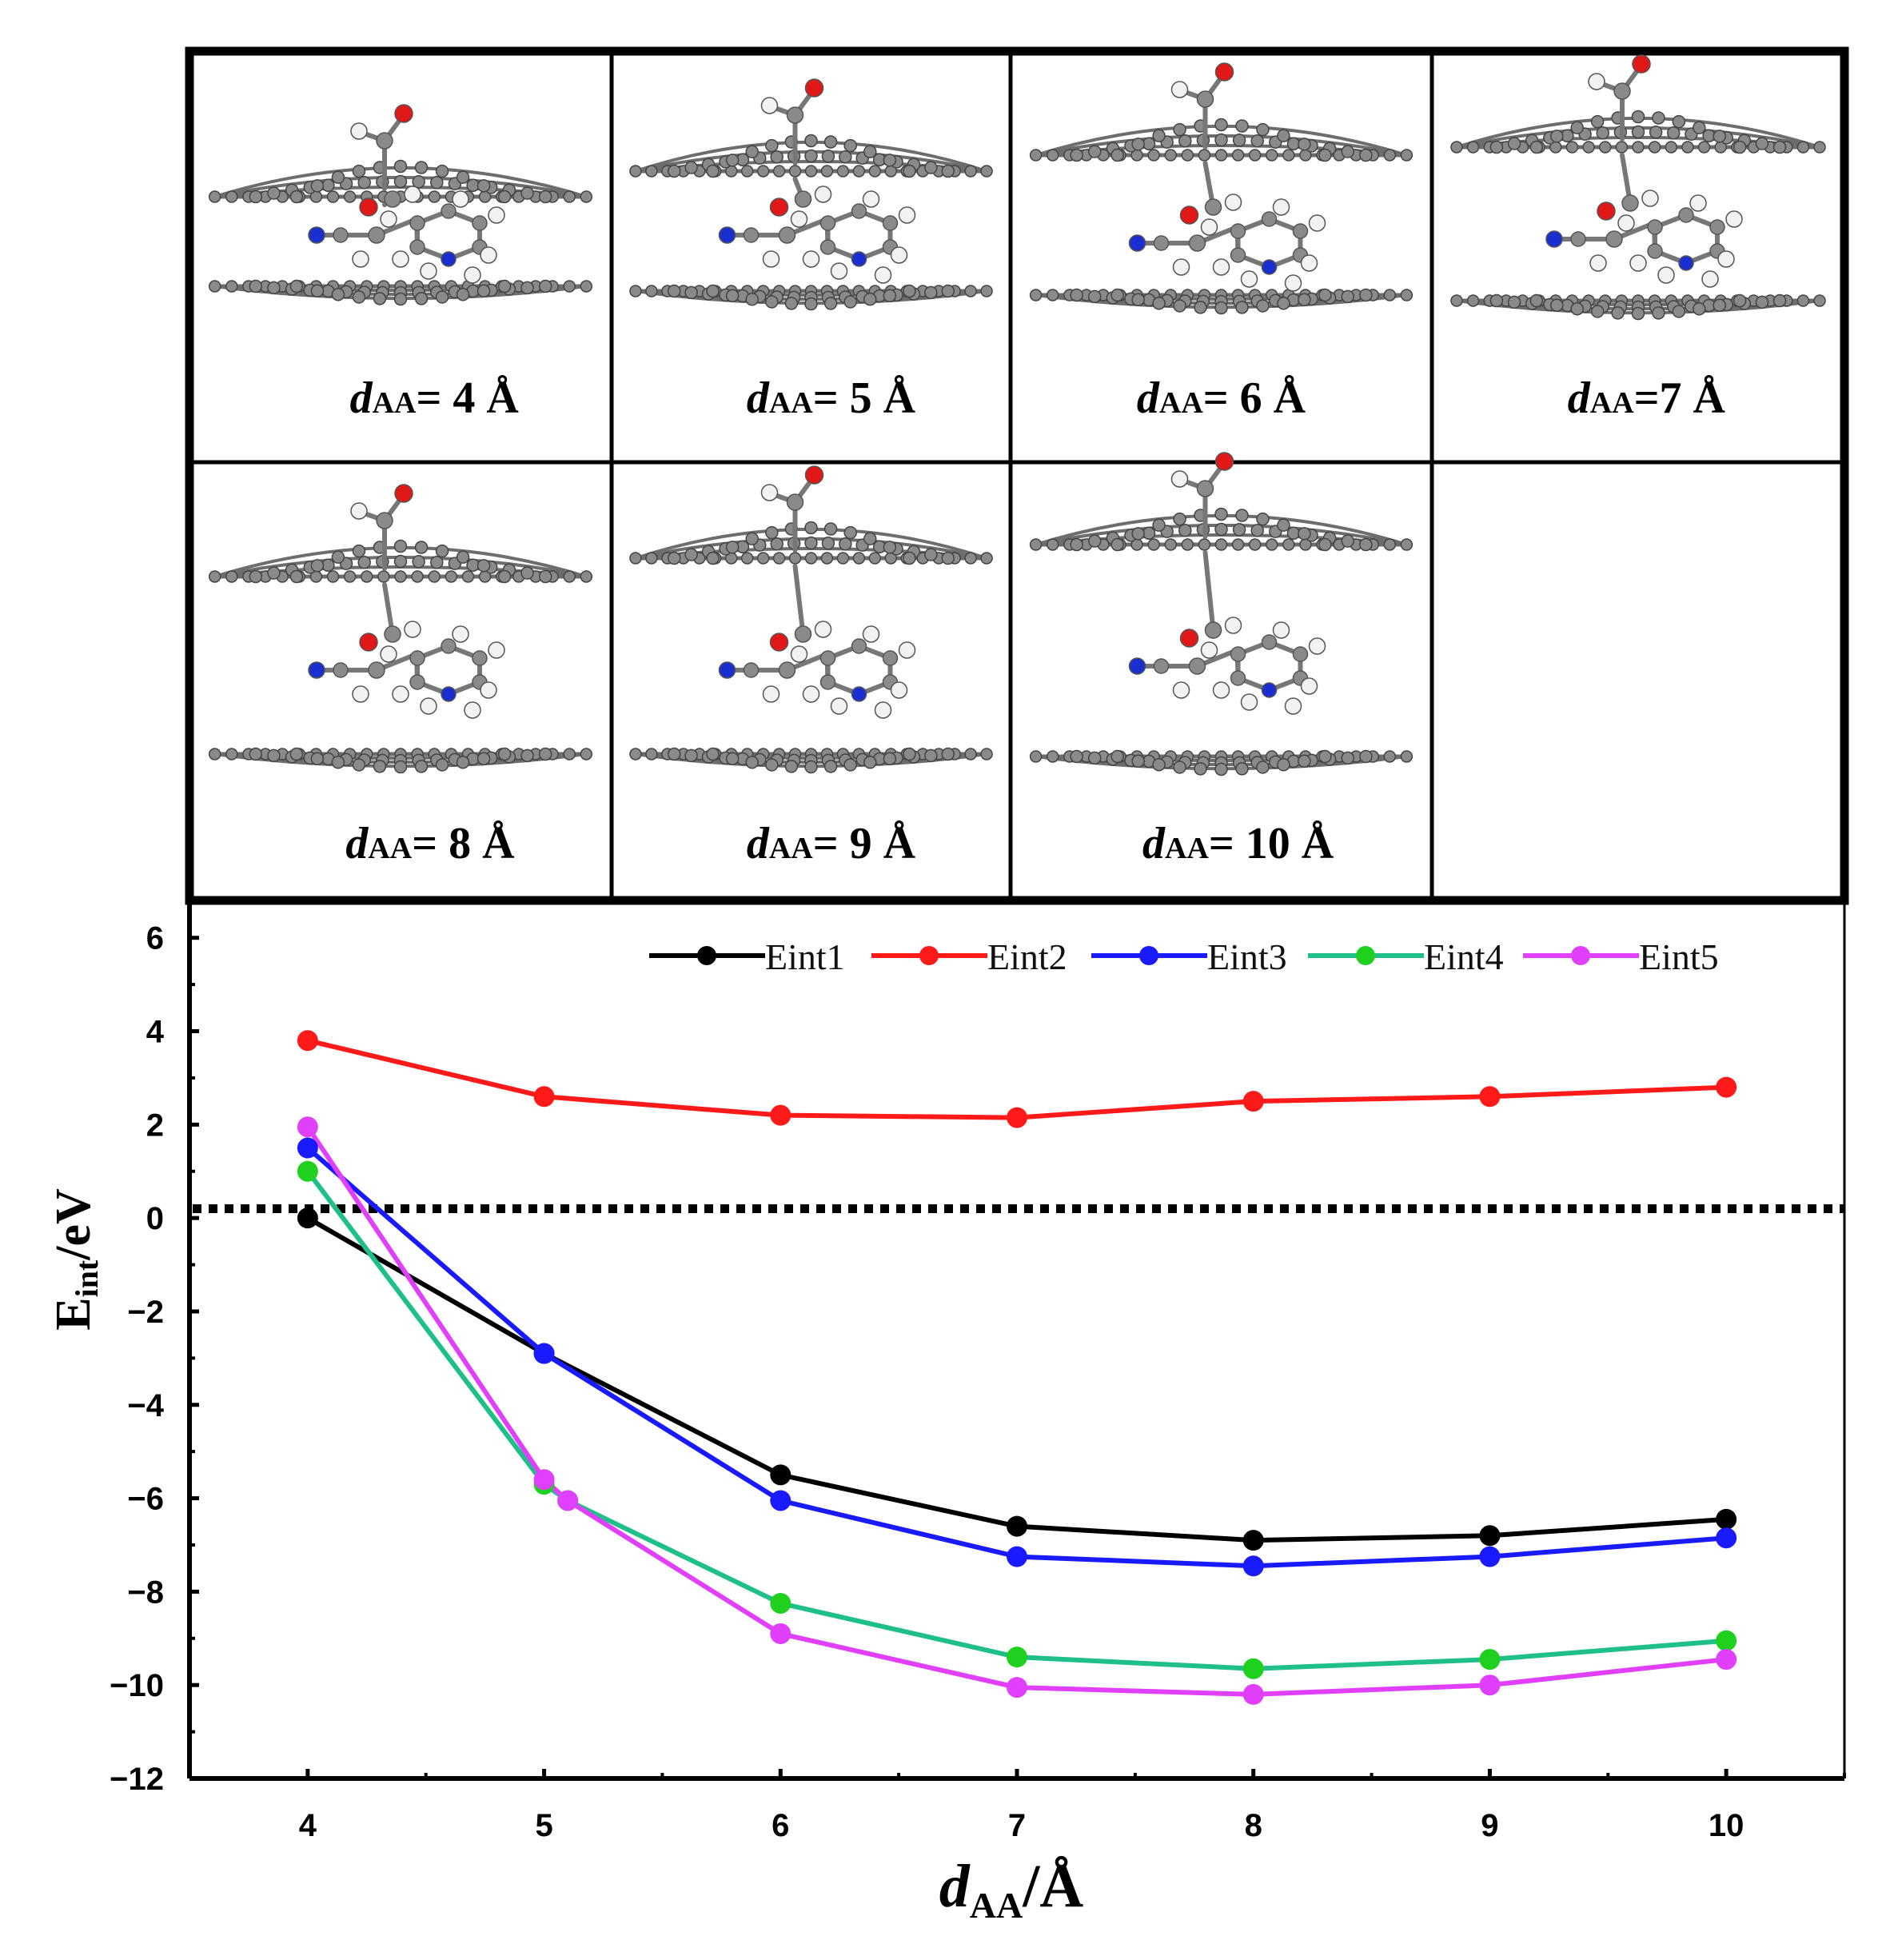 This screenshot has height=1960, width=1890. I want to click on nitrogen-atom, so click(316, 670).